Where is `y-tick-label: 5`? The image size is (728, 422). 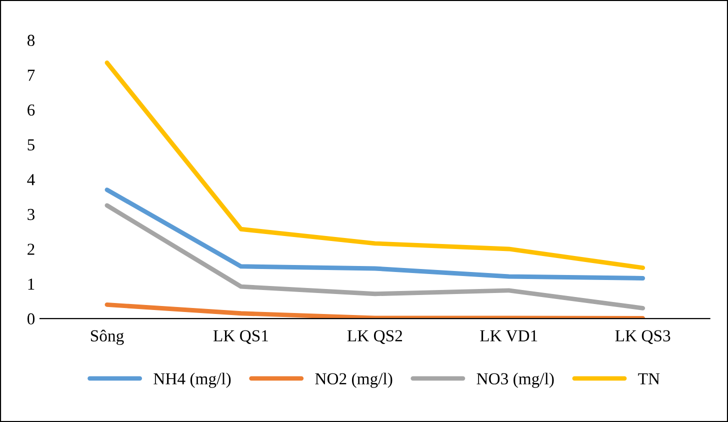 y-tick-label: 5 is located at coordinates (31, 144).